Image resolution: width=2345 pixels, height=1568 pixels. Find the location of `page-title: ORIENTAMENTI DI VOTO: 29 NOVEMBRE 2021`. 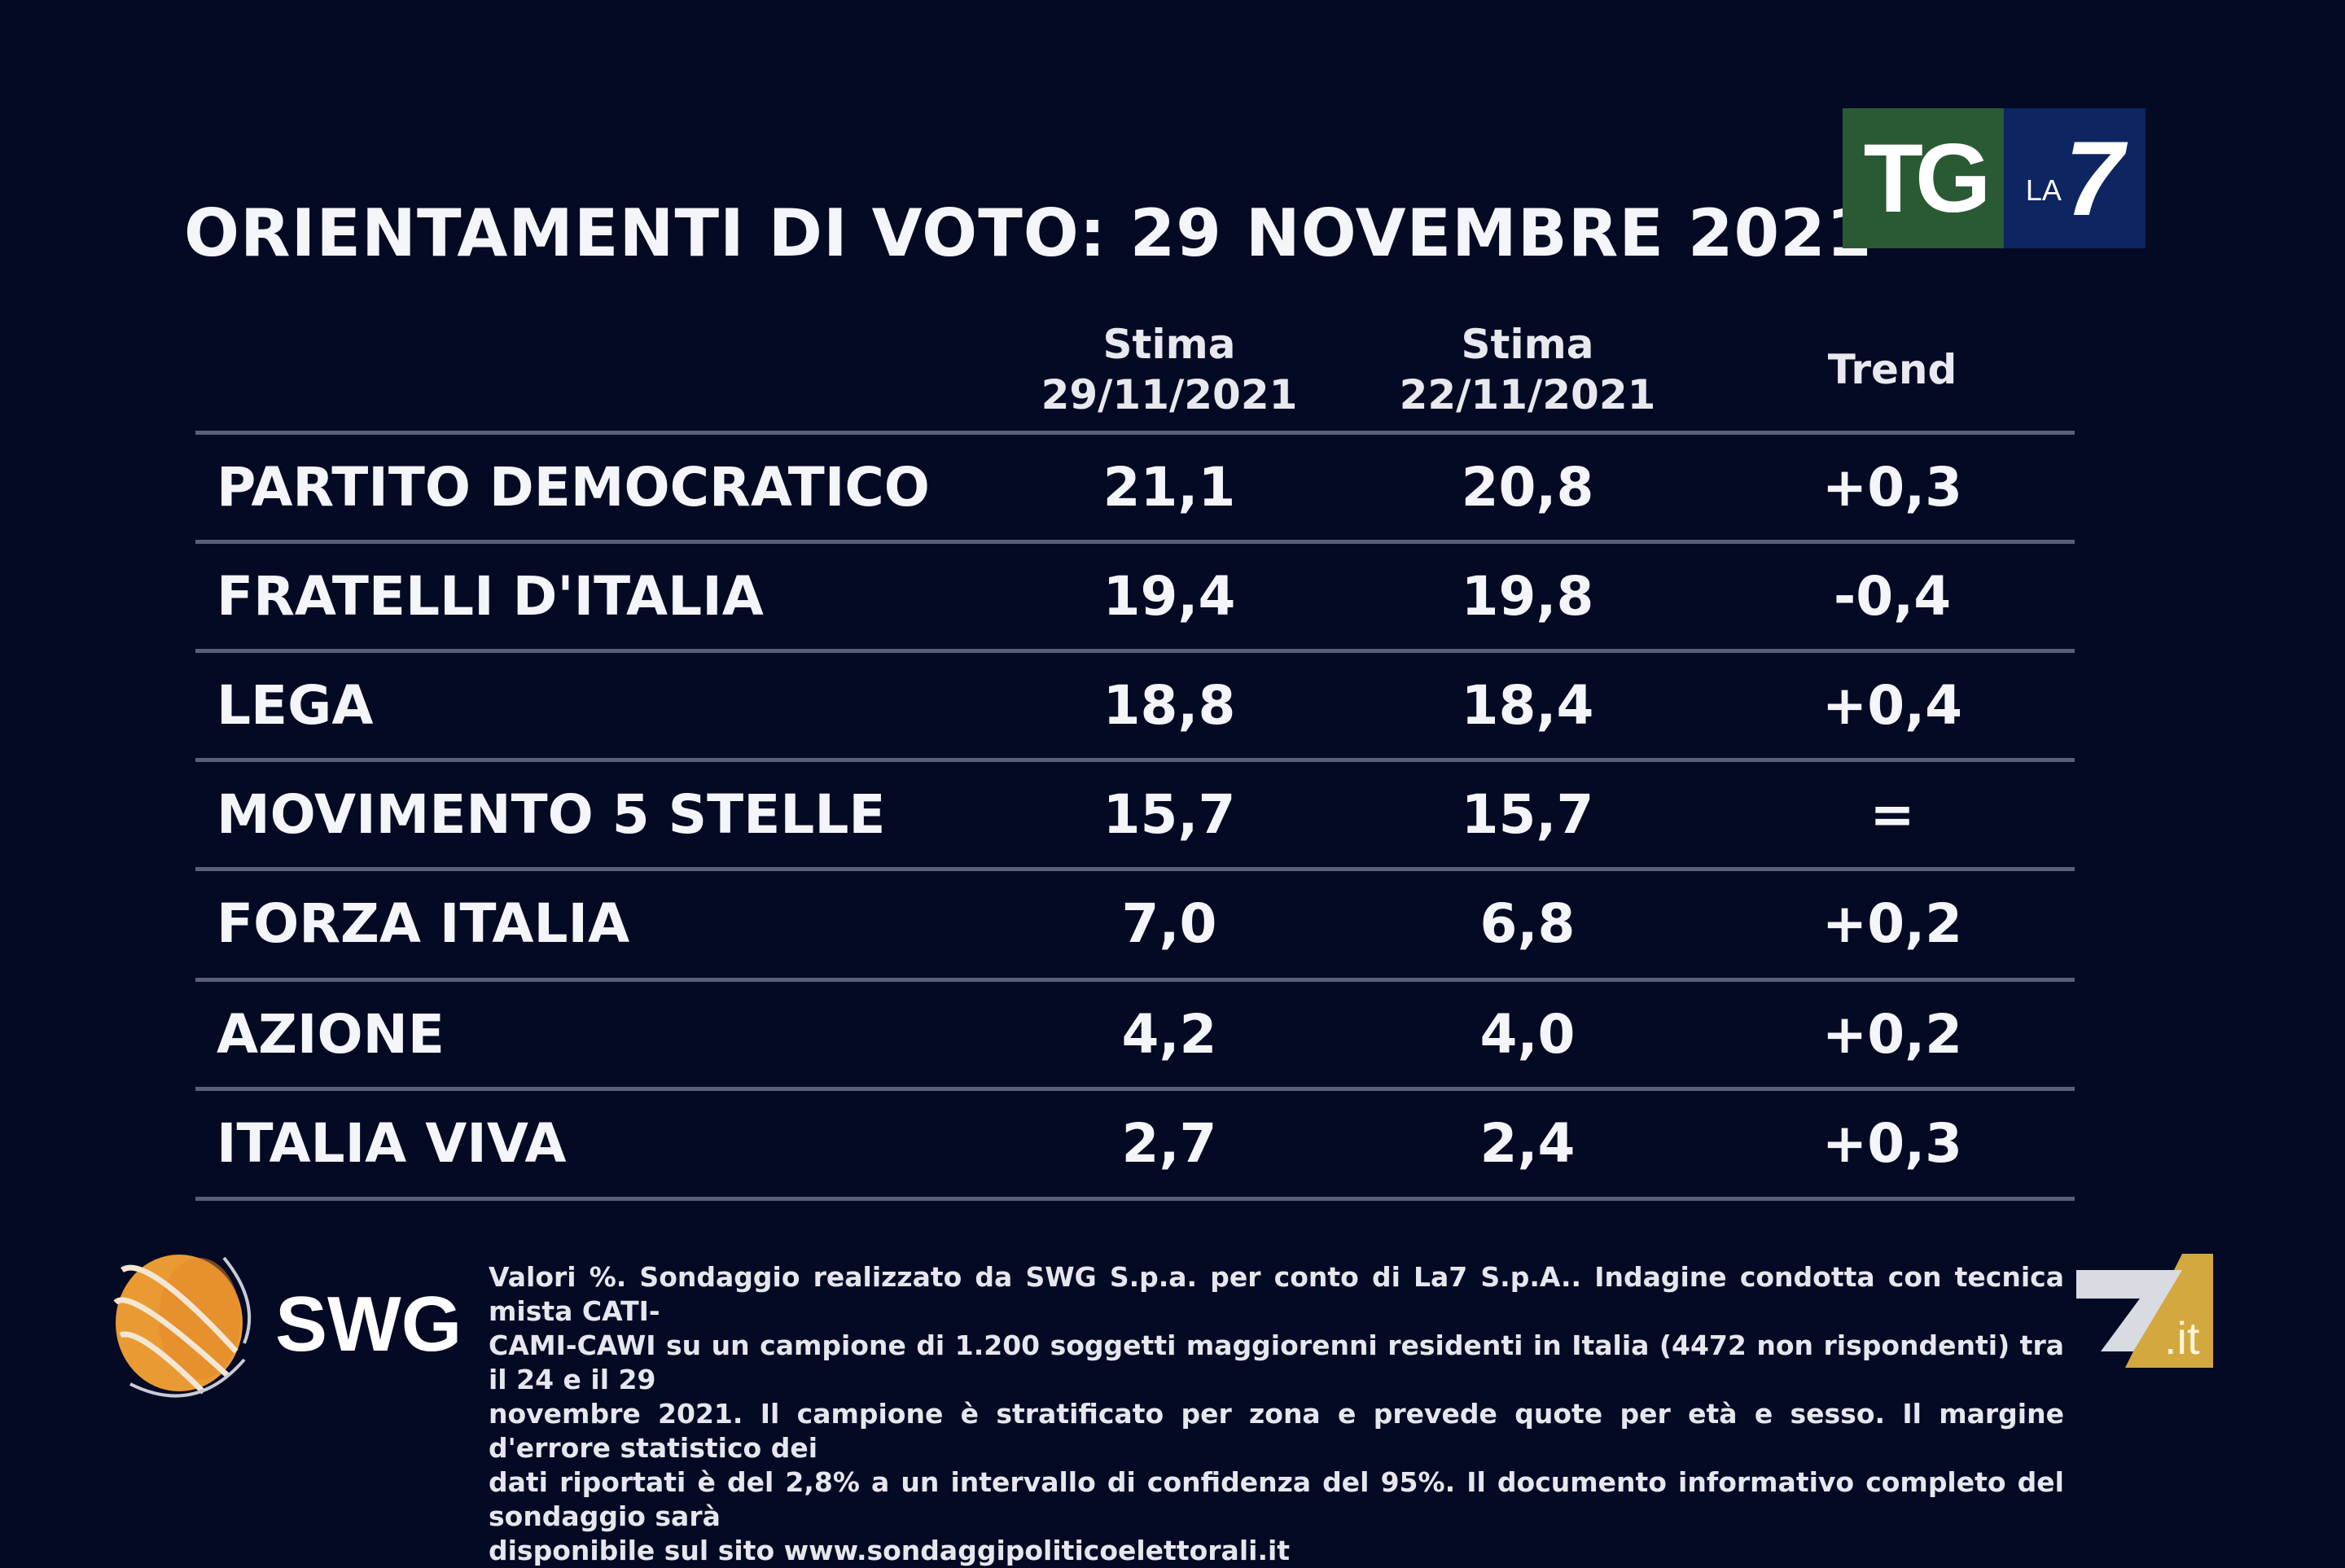

page-title: ORIENTAMENTI DI VOTO: 29 NOVEMBRE 2021 is located at coordinates (1028, 233).